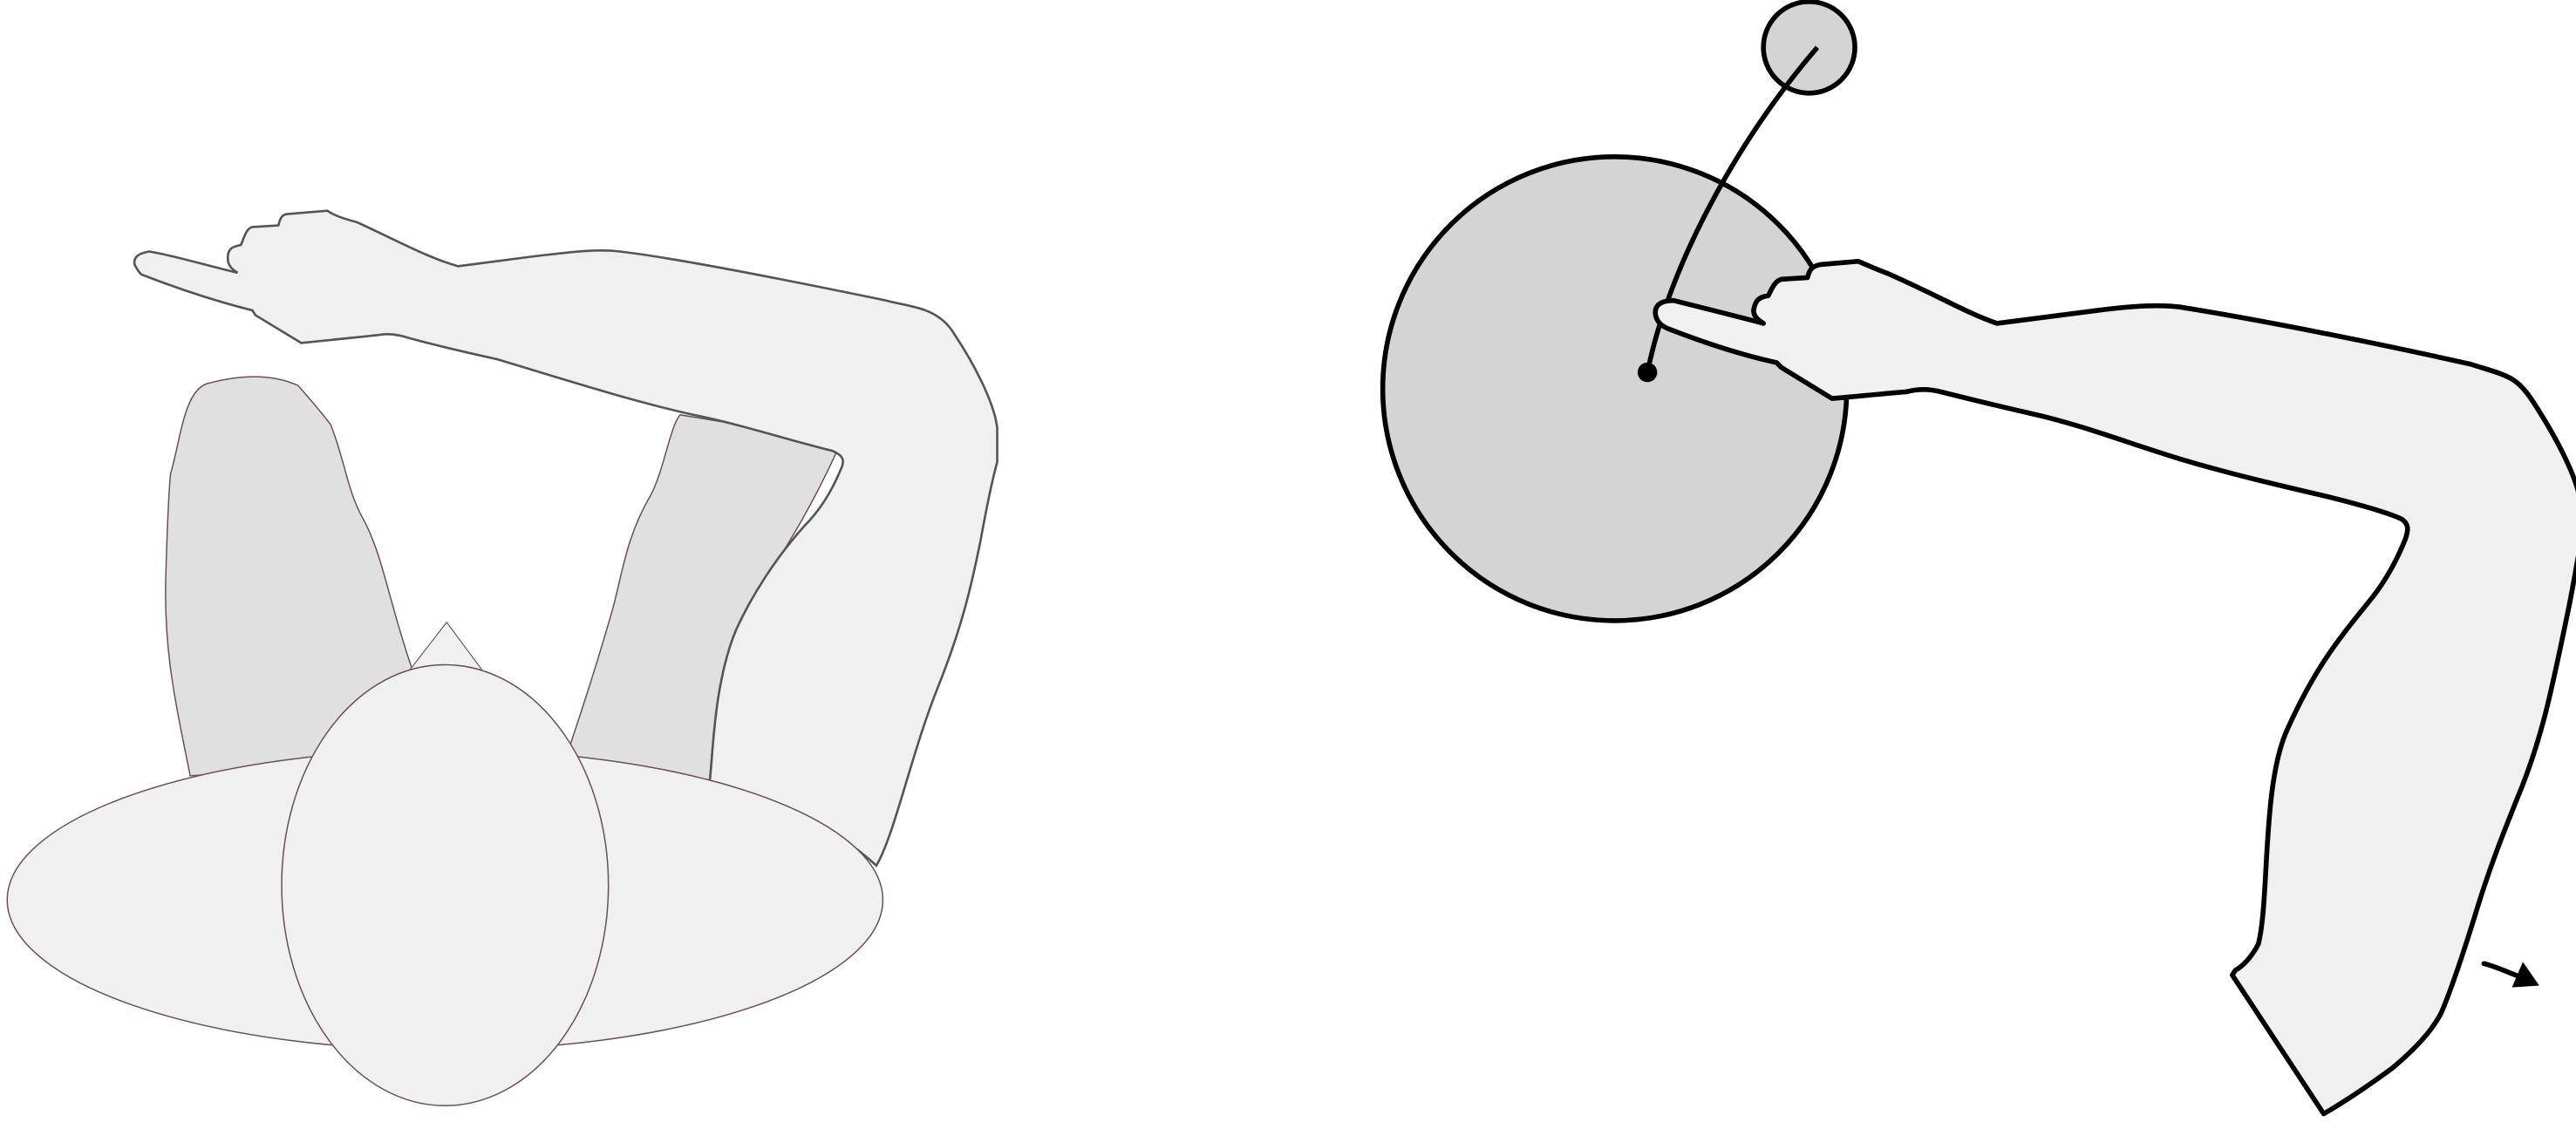 Image resolution: width=2576 pixels, height=1122 pixels. I want to click on left-leg, so click(295, 576).